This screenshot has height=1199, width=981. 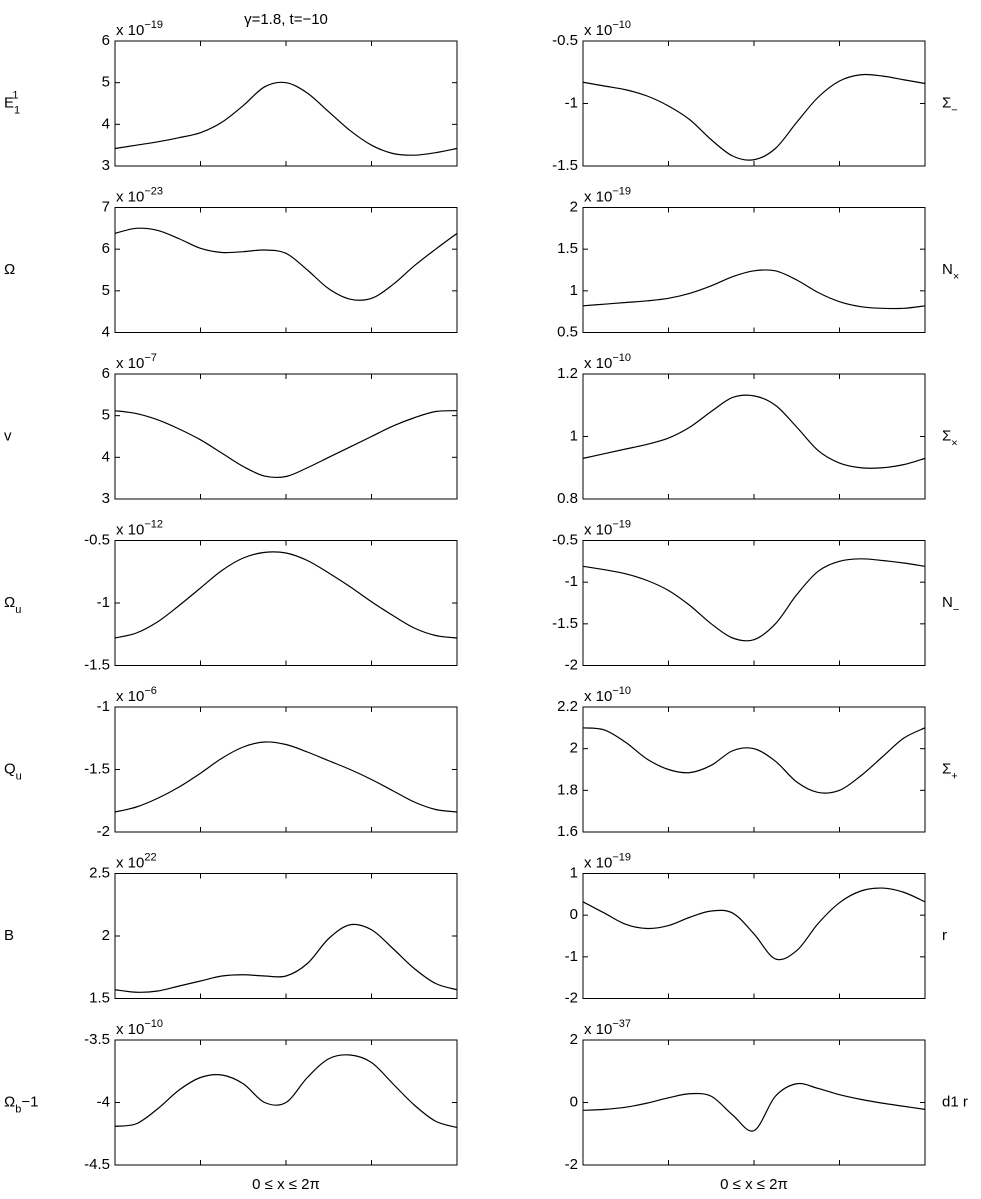 I want to click on axis-exponent: x 10−6, so click(x=136, y=695).